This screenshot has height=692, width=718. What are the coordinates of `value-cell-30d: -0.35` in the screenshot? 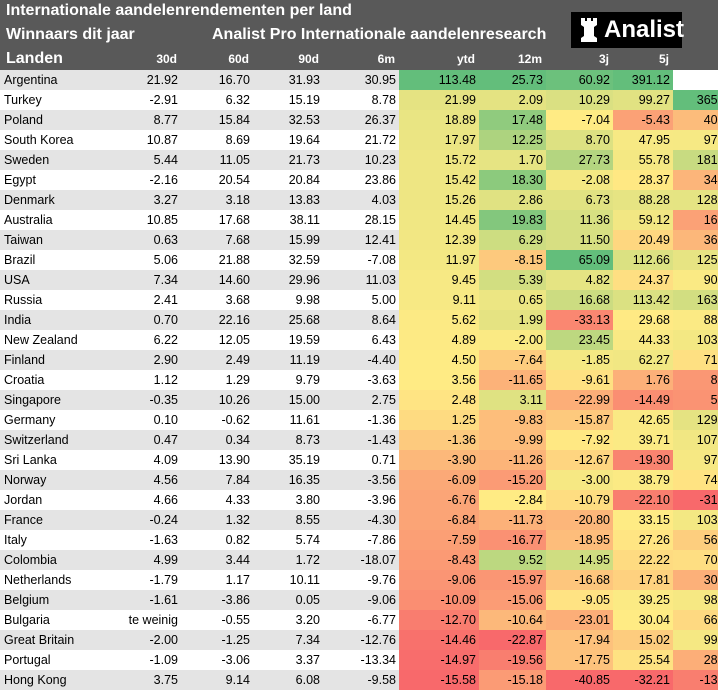 It's located at (146, 400).